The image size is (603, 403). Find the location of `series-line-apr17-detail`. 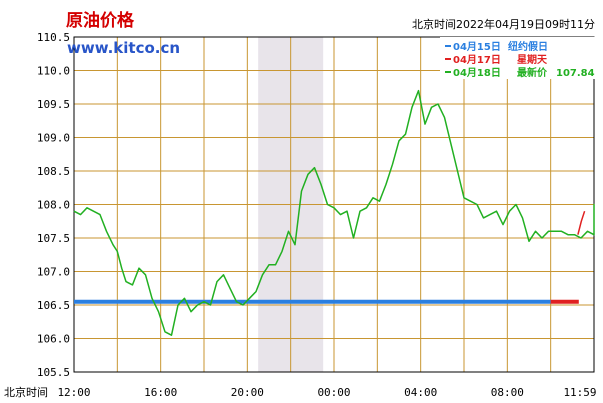

series-line-apr17-detail is located at coordinates (581, 222).